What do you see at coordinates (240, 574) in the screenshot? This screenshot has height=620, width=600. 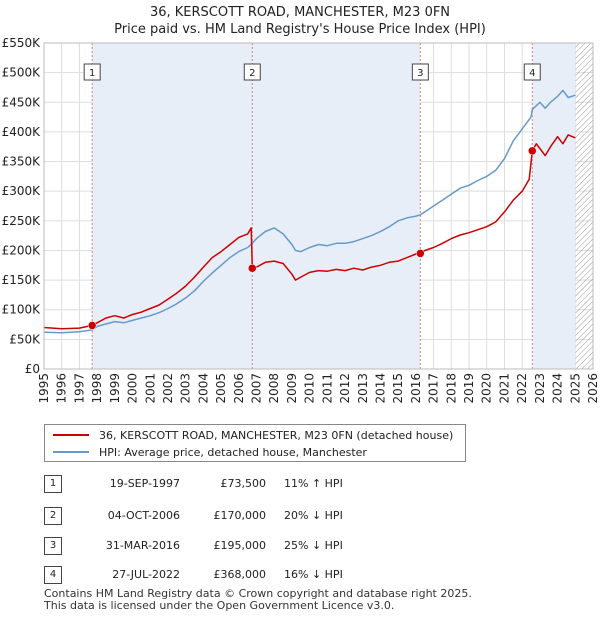 I see `transaction-price: £368,000` at bounding box center [240, 574].